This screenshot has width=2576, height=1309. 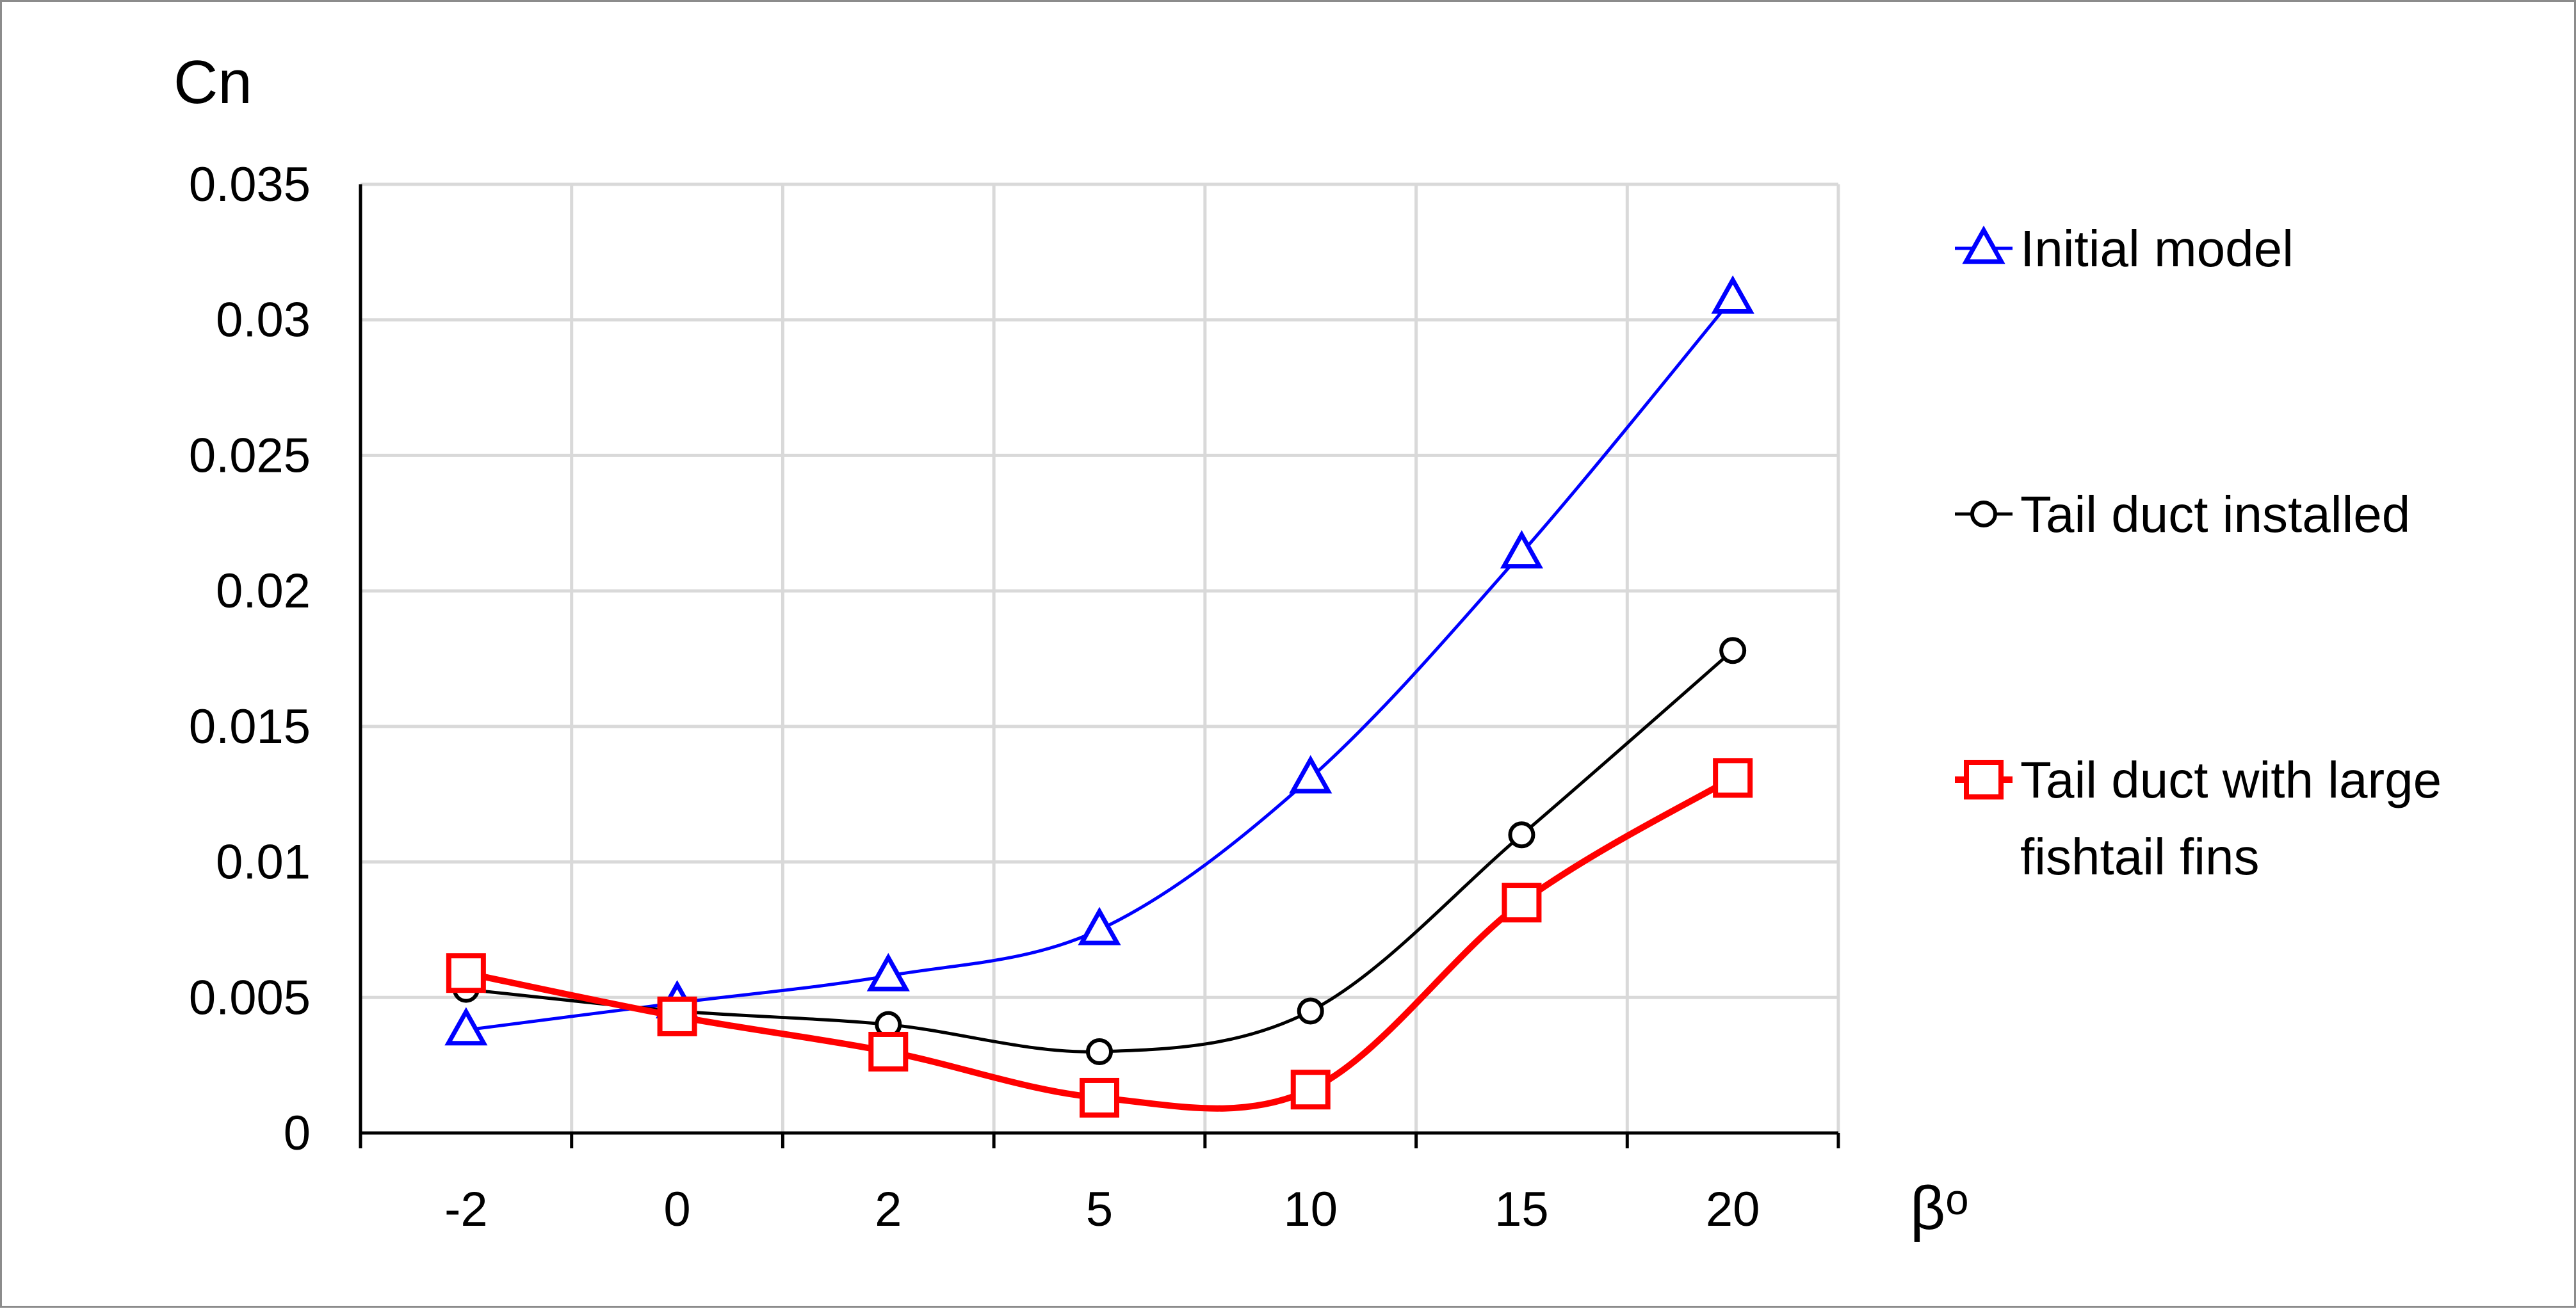 What do you see at coordinates (1310, 1209) in the screenshot?
I see `x-tick-label: 10` at bounding box center [1310, 1209].